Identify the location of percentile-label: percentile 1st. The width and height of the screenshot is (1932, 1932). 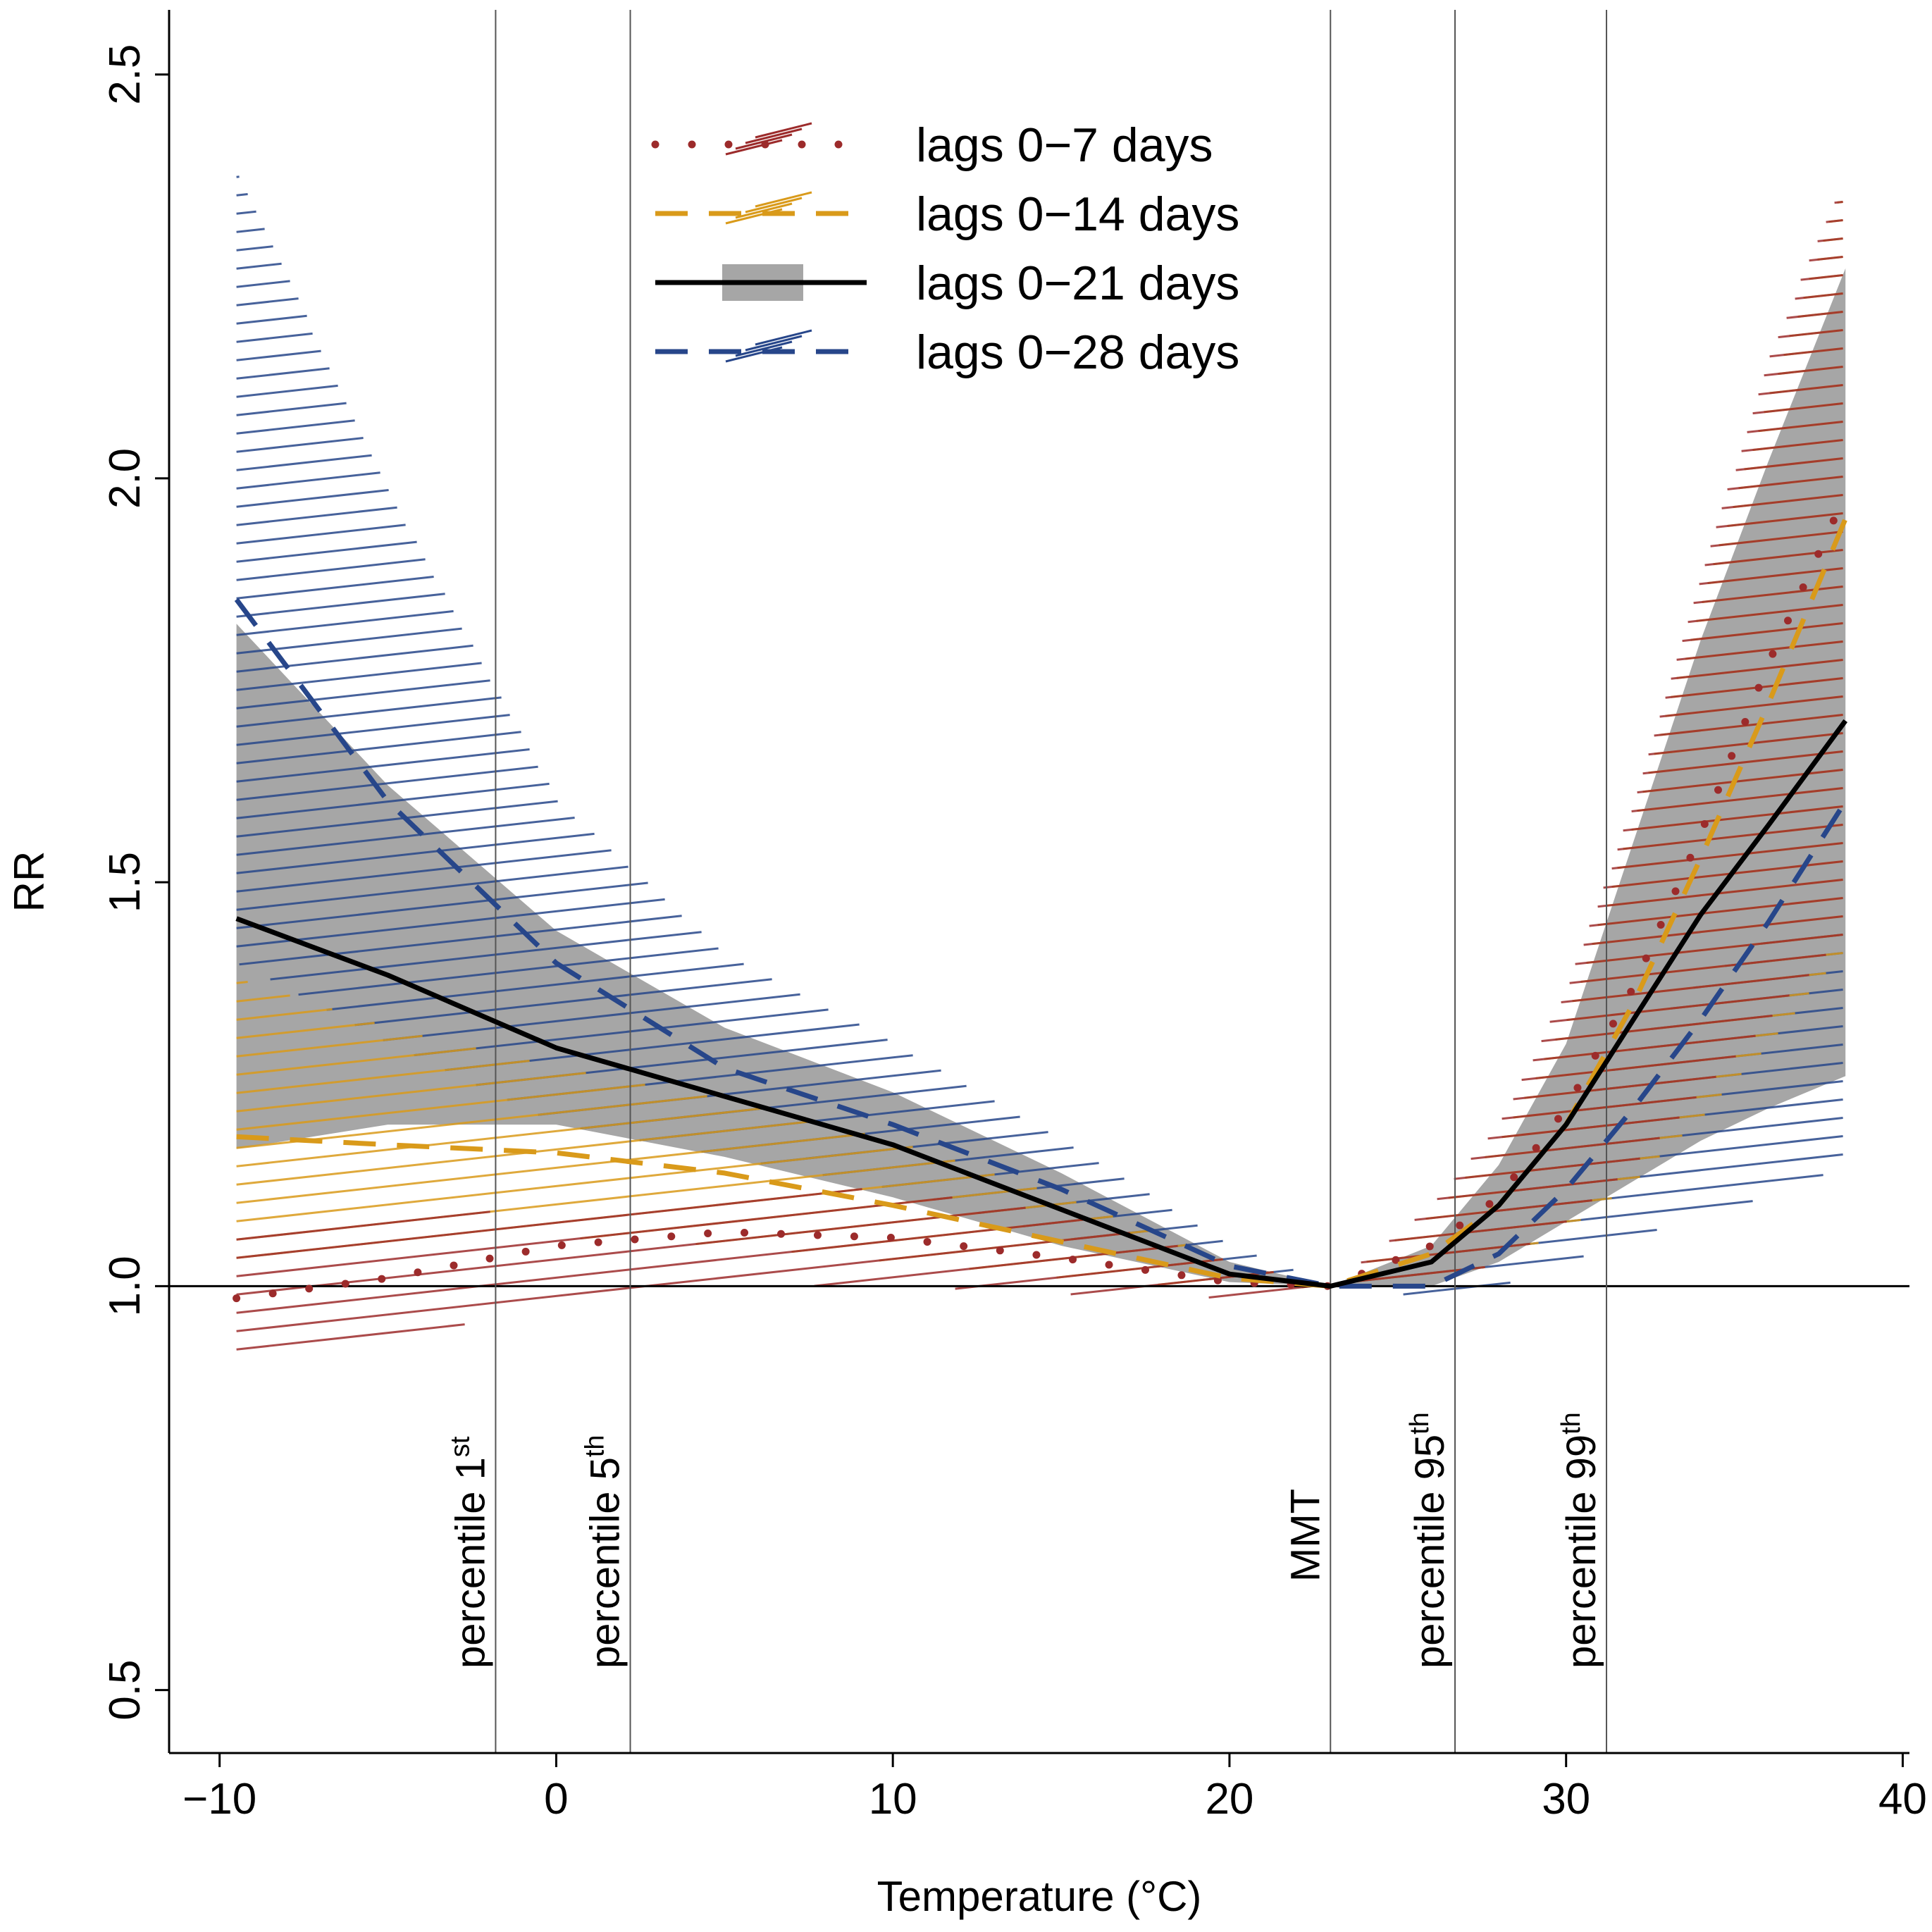
(469, 1552).